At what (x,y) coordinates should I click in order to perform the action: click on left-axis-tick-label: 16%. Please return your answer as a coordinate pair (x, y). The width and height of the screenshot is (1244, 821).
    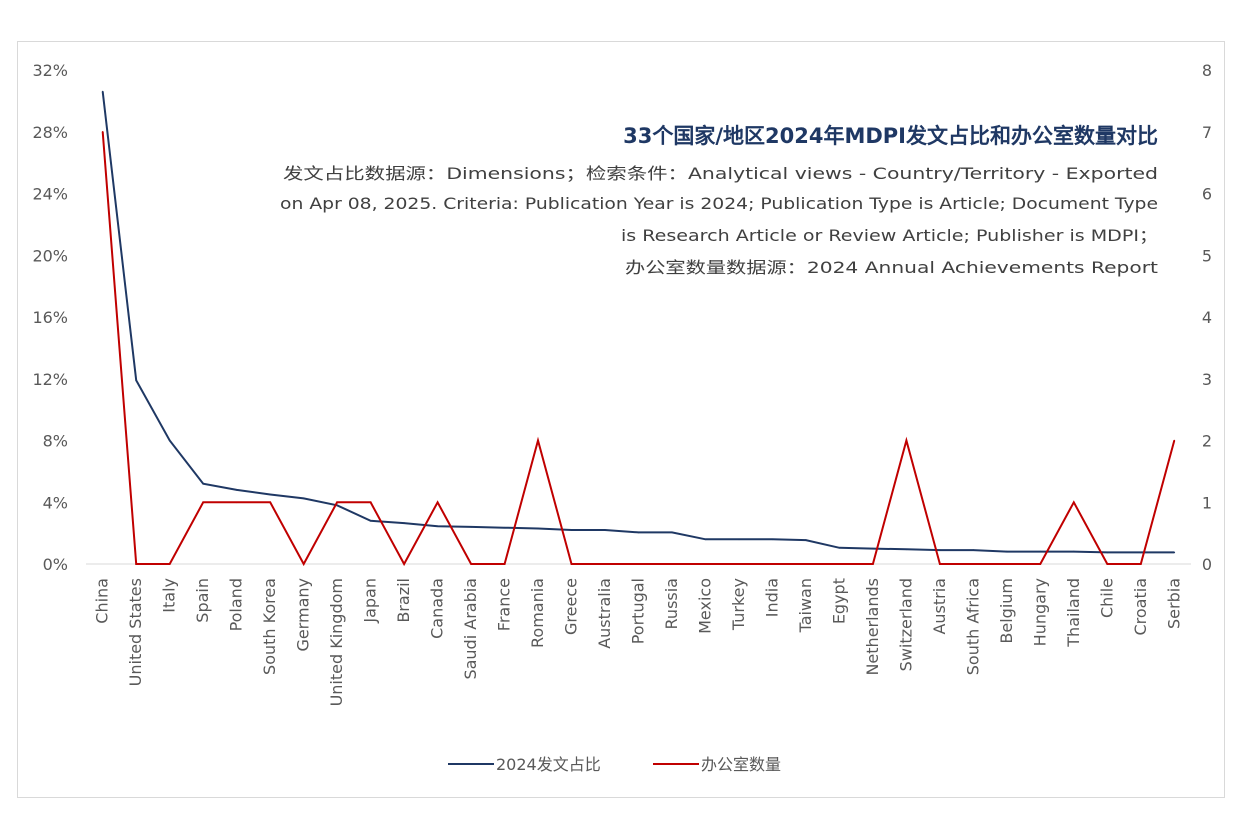
    Looking at the image, I should click on (50, 317).